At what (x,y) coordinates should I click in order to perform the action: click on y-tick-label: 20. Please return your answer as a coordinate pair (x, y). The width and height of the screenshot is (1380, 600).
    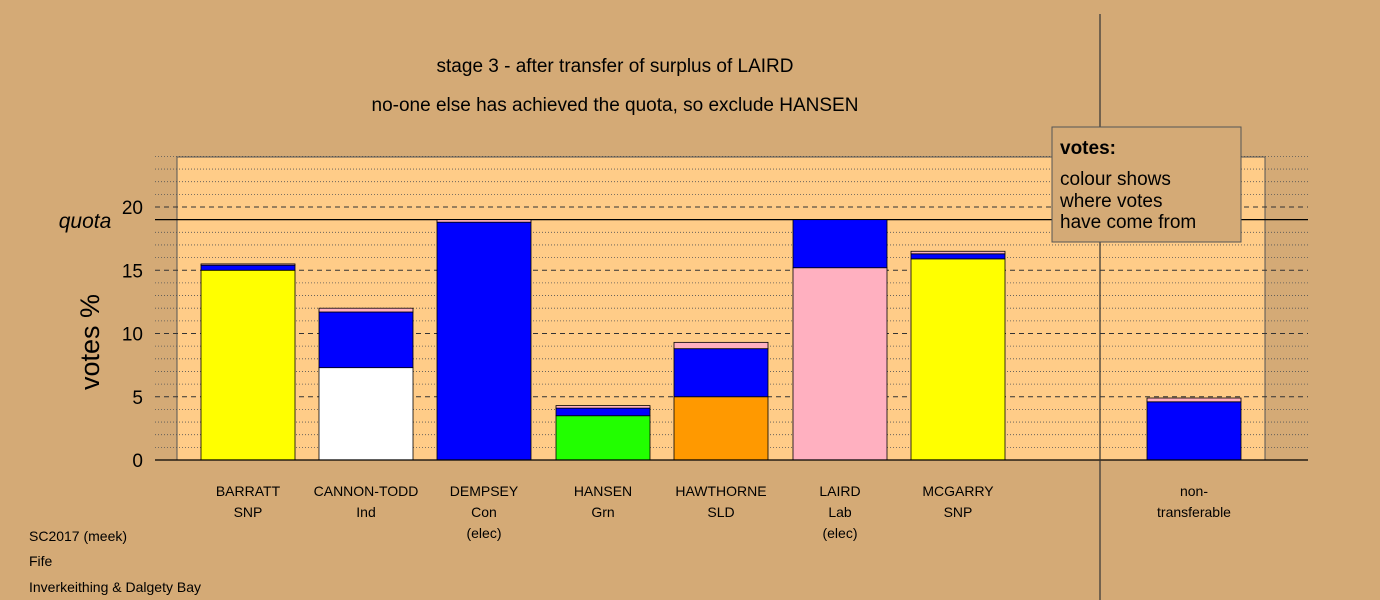
    Looking at the image, I should click on (132, 208).